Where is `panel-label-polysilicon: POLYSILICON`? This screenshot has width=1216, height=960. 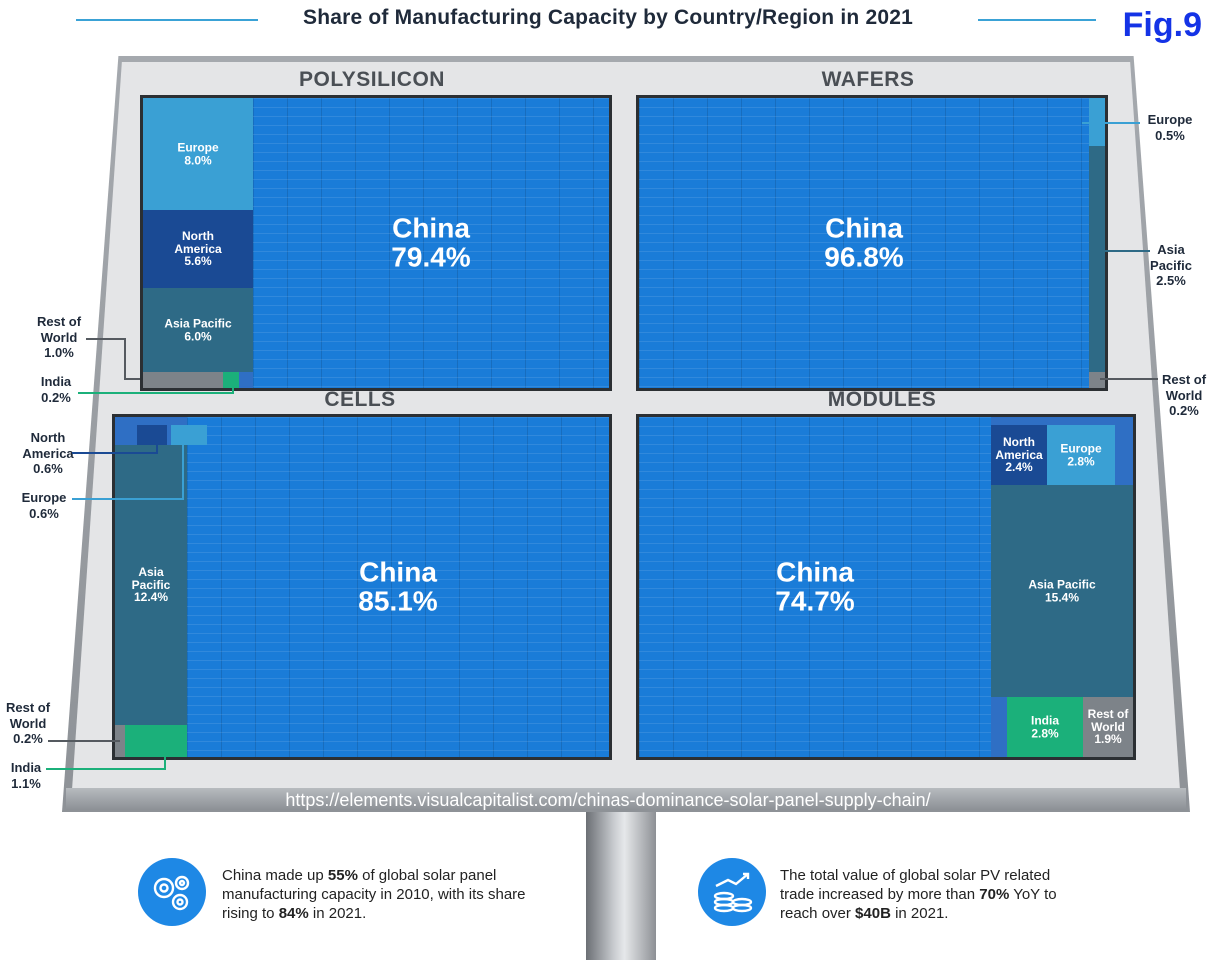 panel-label-polysilicon: POLYSILICON is located at coordinates (372, 79).